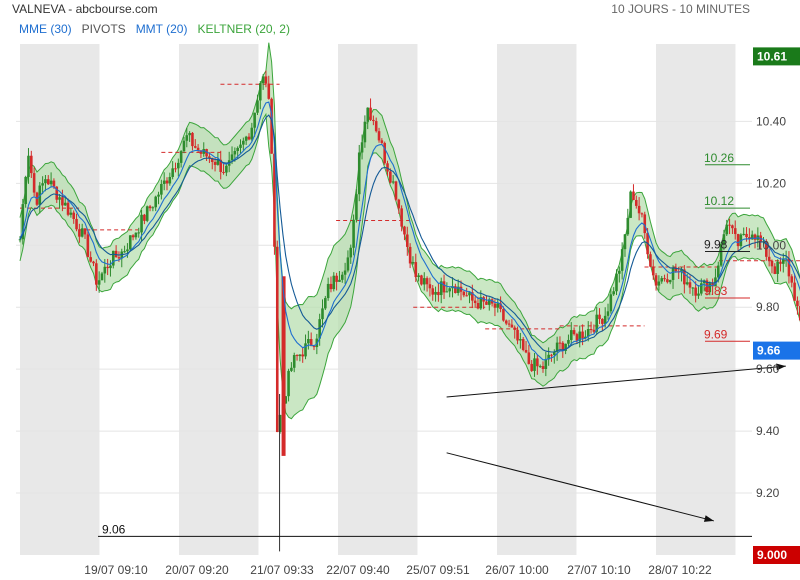 The image size is (800, 580). Describe the element at coordinates (103, 29) in the screenshot. I see `legend-pivots: PIVOTS` at that location.